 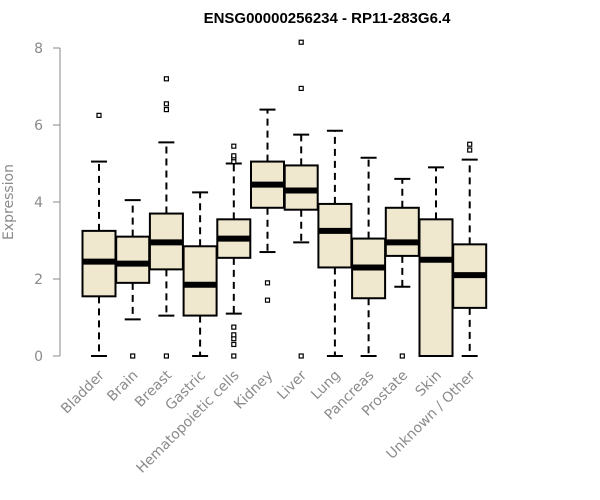 What do you see at coordinates (327, 18) in the screenshot?
I see `chart-title: ENSG00000256234 - RP11-283G6.4` at bounding box center [327, 18].